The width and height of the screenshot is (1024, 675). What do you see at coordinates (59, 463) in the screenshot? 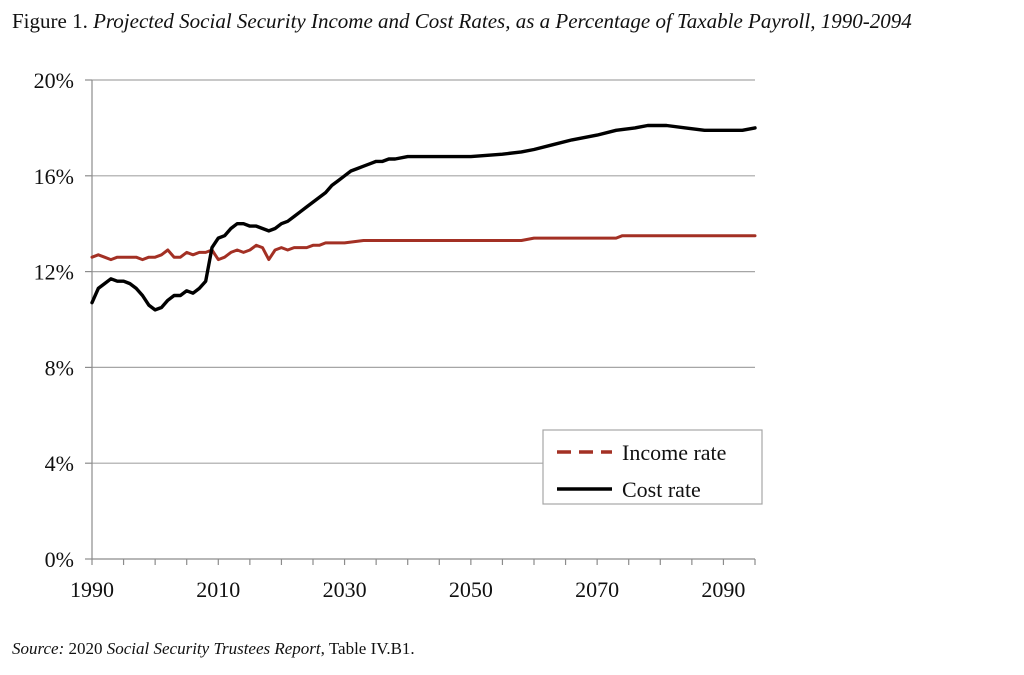
I see `y-tick-label-1: 4%` at bounding box center [59, 463].